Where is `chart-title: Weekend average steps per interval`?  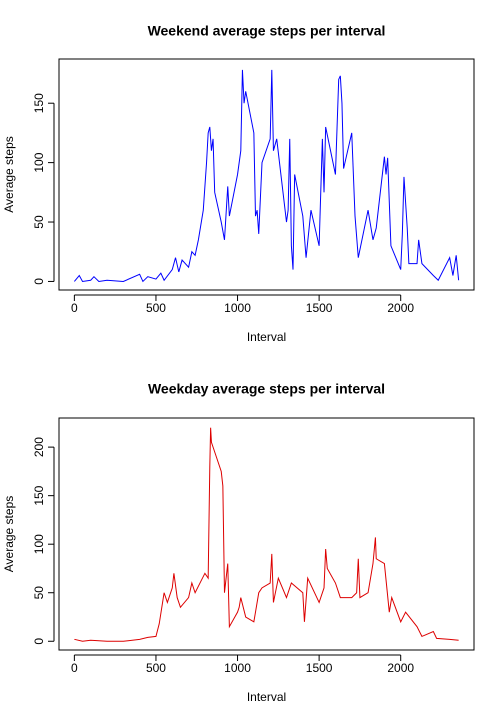
chart-title: Weekend average steps per interval is located at coordinates (267, 31).